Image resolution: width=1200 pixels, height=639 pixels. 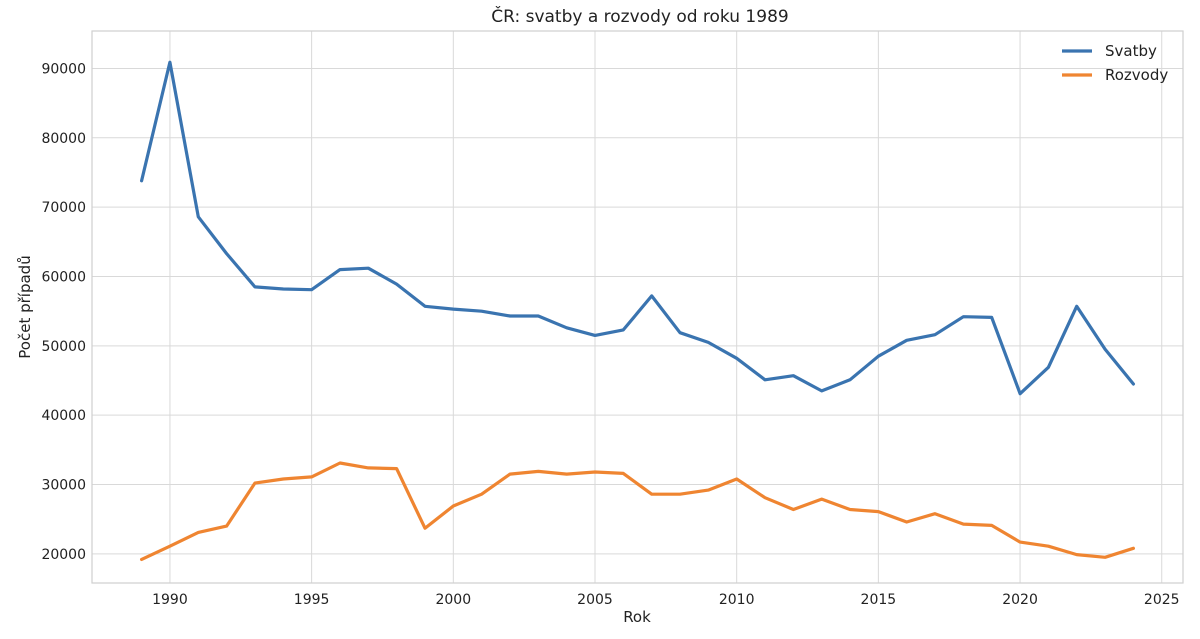 I want to click on y-tick-label-20000: 20000, so click(x=63, y=555).